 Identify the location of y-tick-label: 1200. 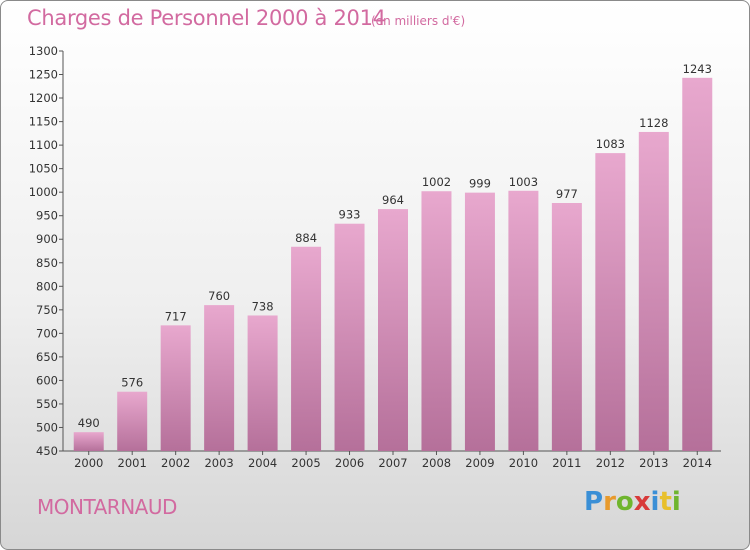
(43, 98).